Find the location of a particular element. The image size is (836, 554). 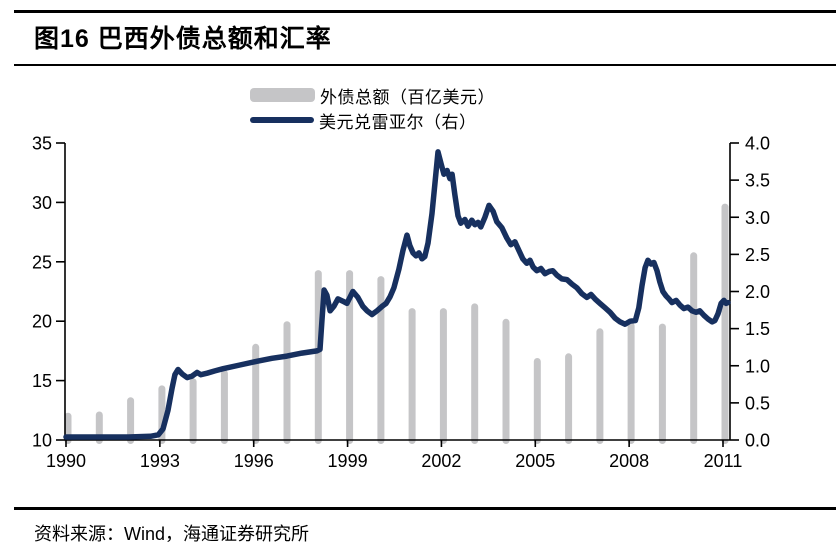

left-axis-label: 15 is located at coordinates (42, 381).